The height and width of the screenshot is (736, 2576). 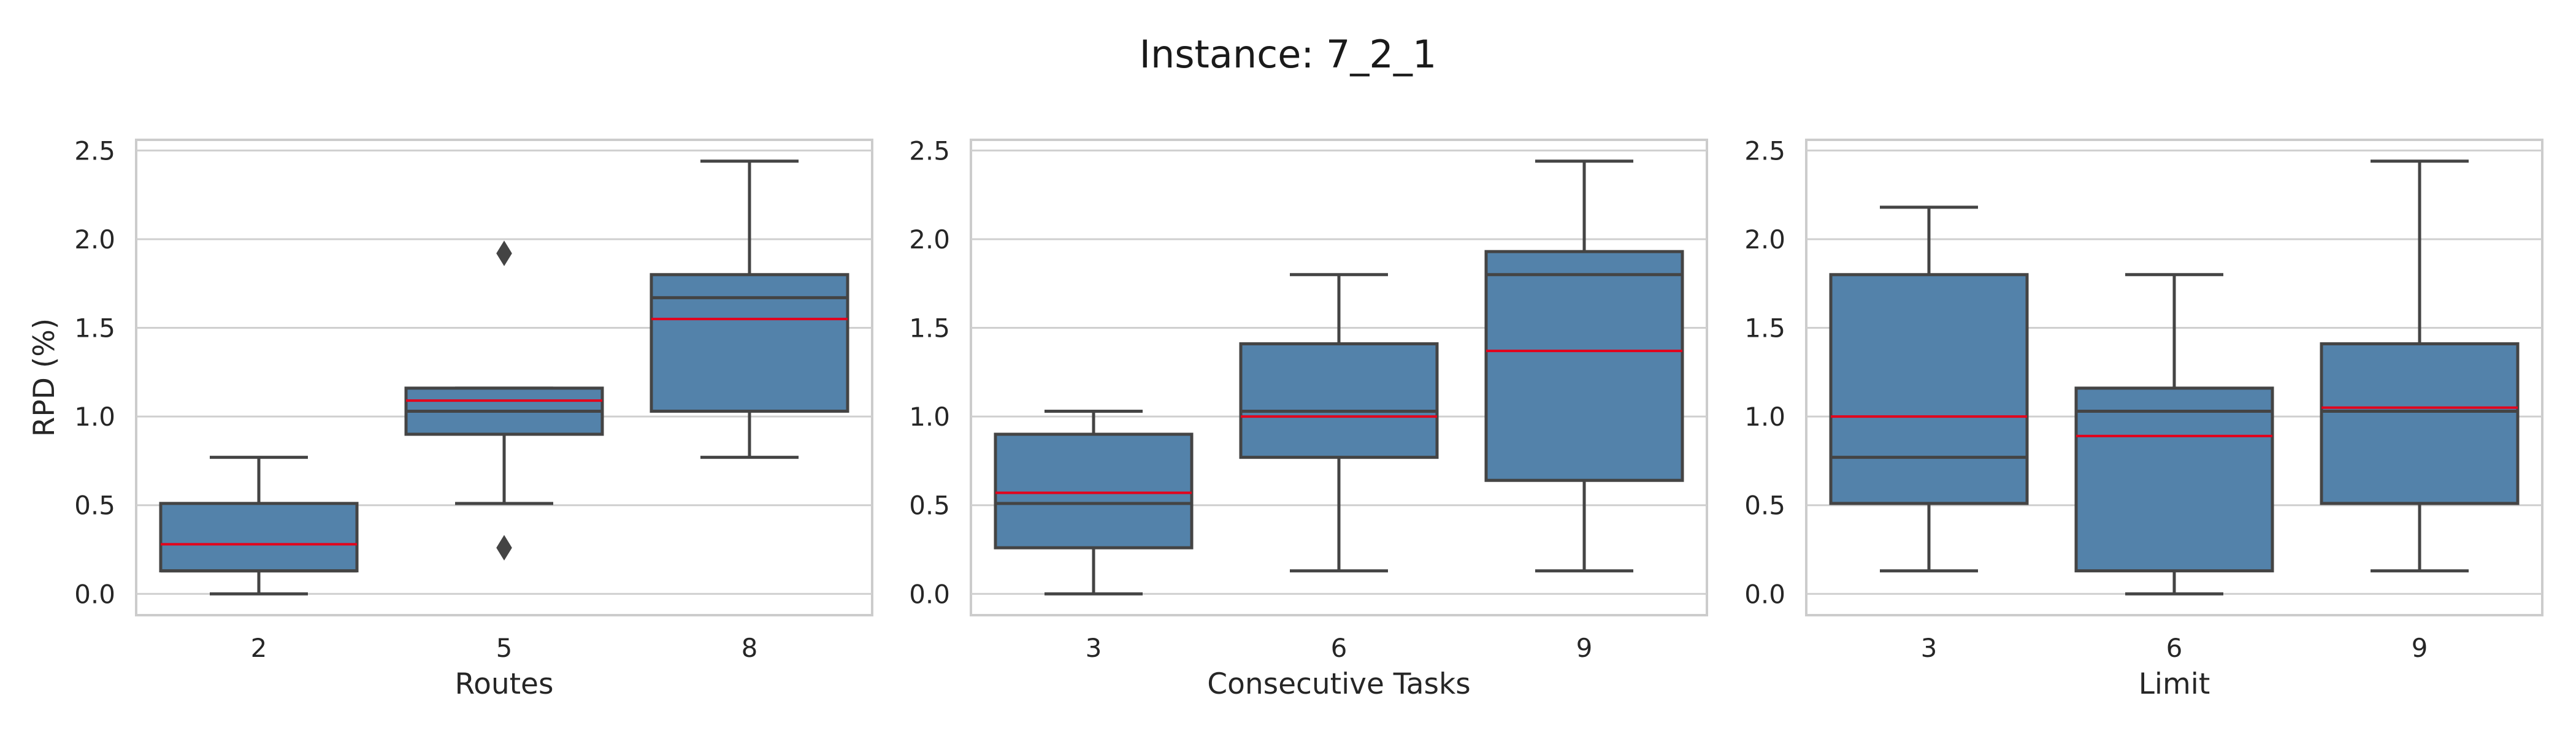 I want to click on x-axis-label: Limit, so click(x=2174, y=684).